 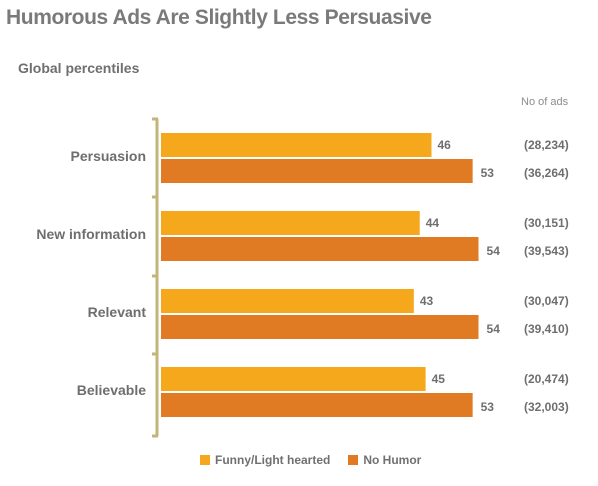 What do you see at coordinates (273, 460) in the screenshot?
I see `legend-label-funny: Funny/Light hearted` at bounding box center [273, 460].